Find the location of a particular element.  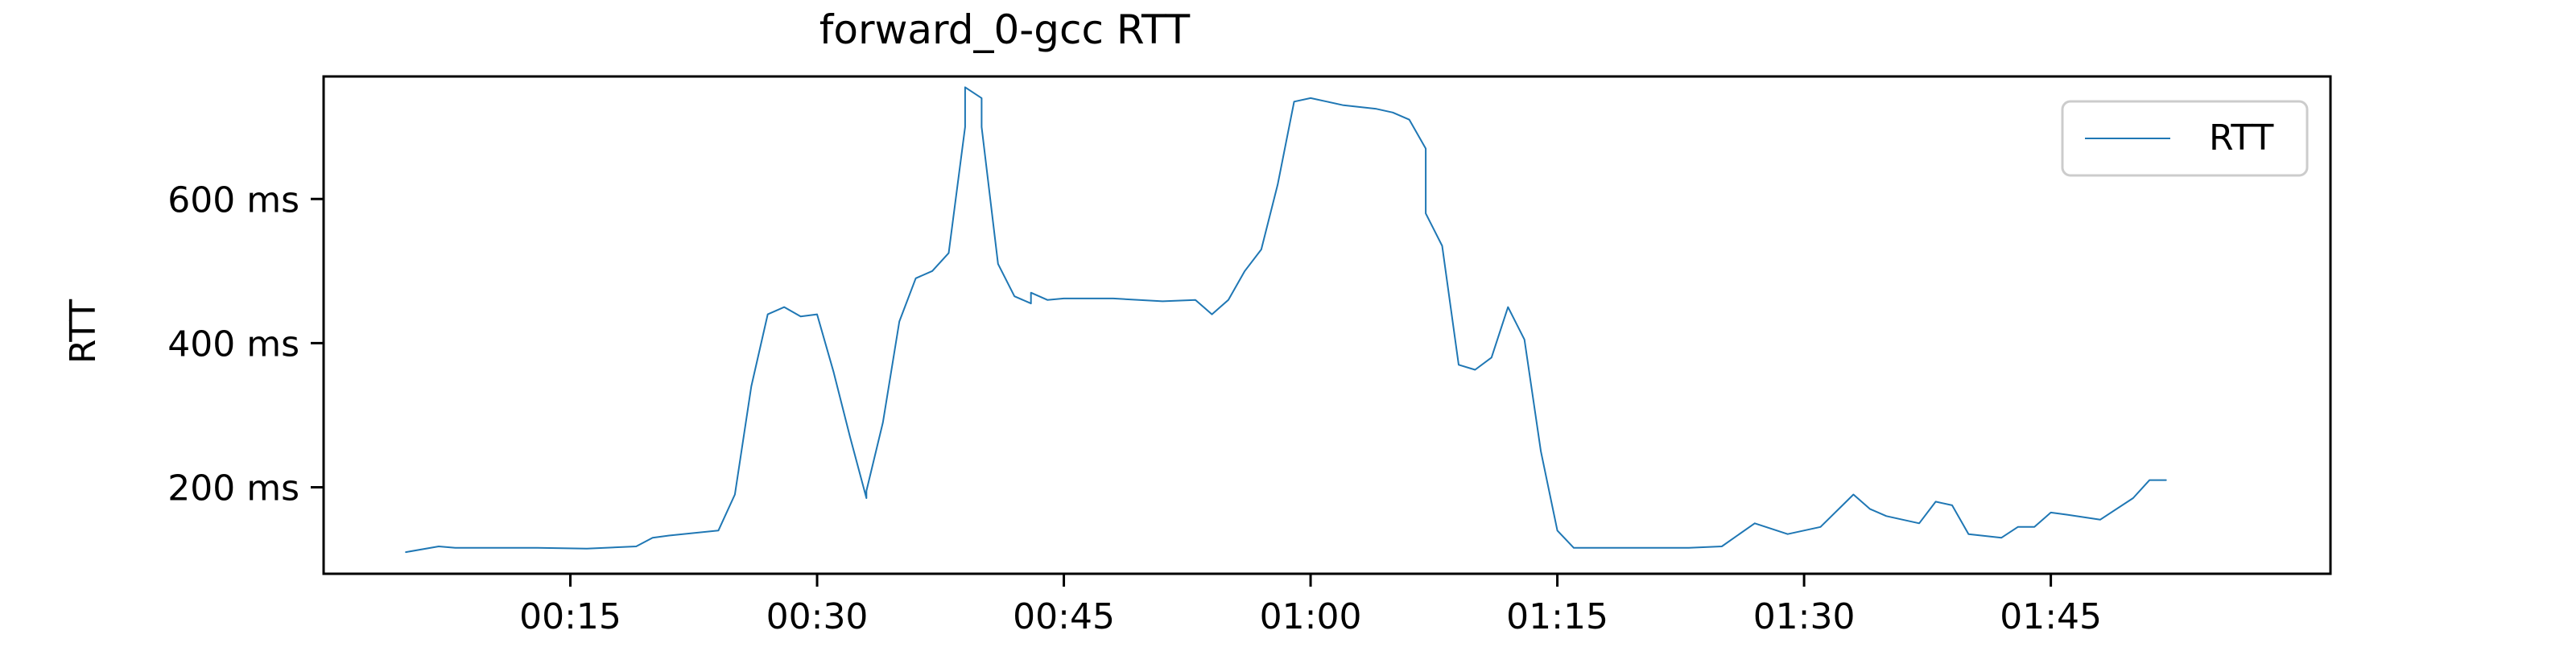

y-tick-label-0: 200 ms is located at coordinates (233, 489).